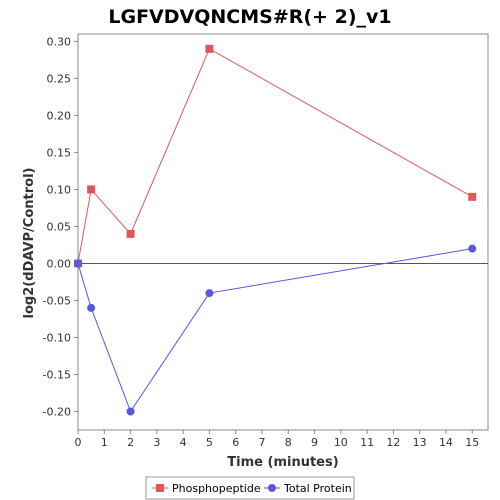 The width and height of the screenshot is (500, 500). Describe the element at coordinates (59, 78) in the screenshot. I see `y-tick-label: 0.25` at that location.